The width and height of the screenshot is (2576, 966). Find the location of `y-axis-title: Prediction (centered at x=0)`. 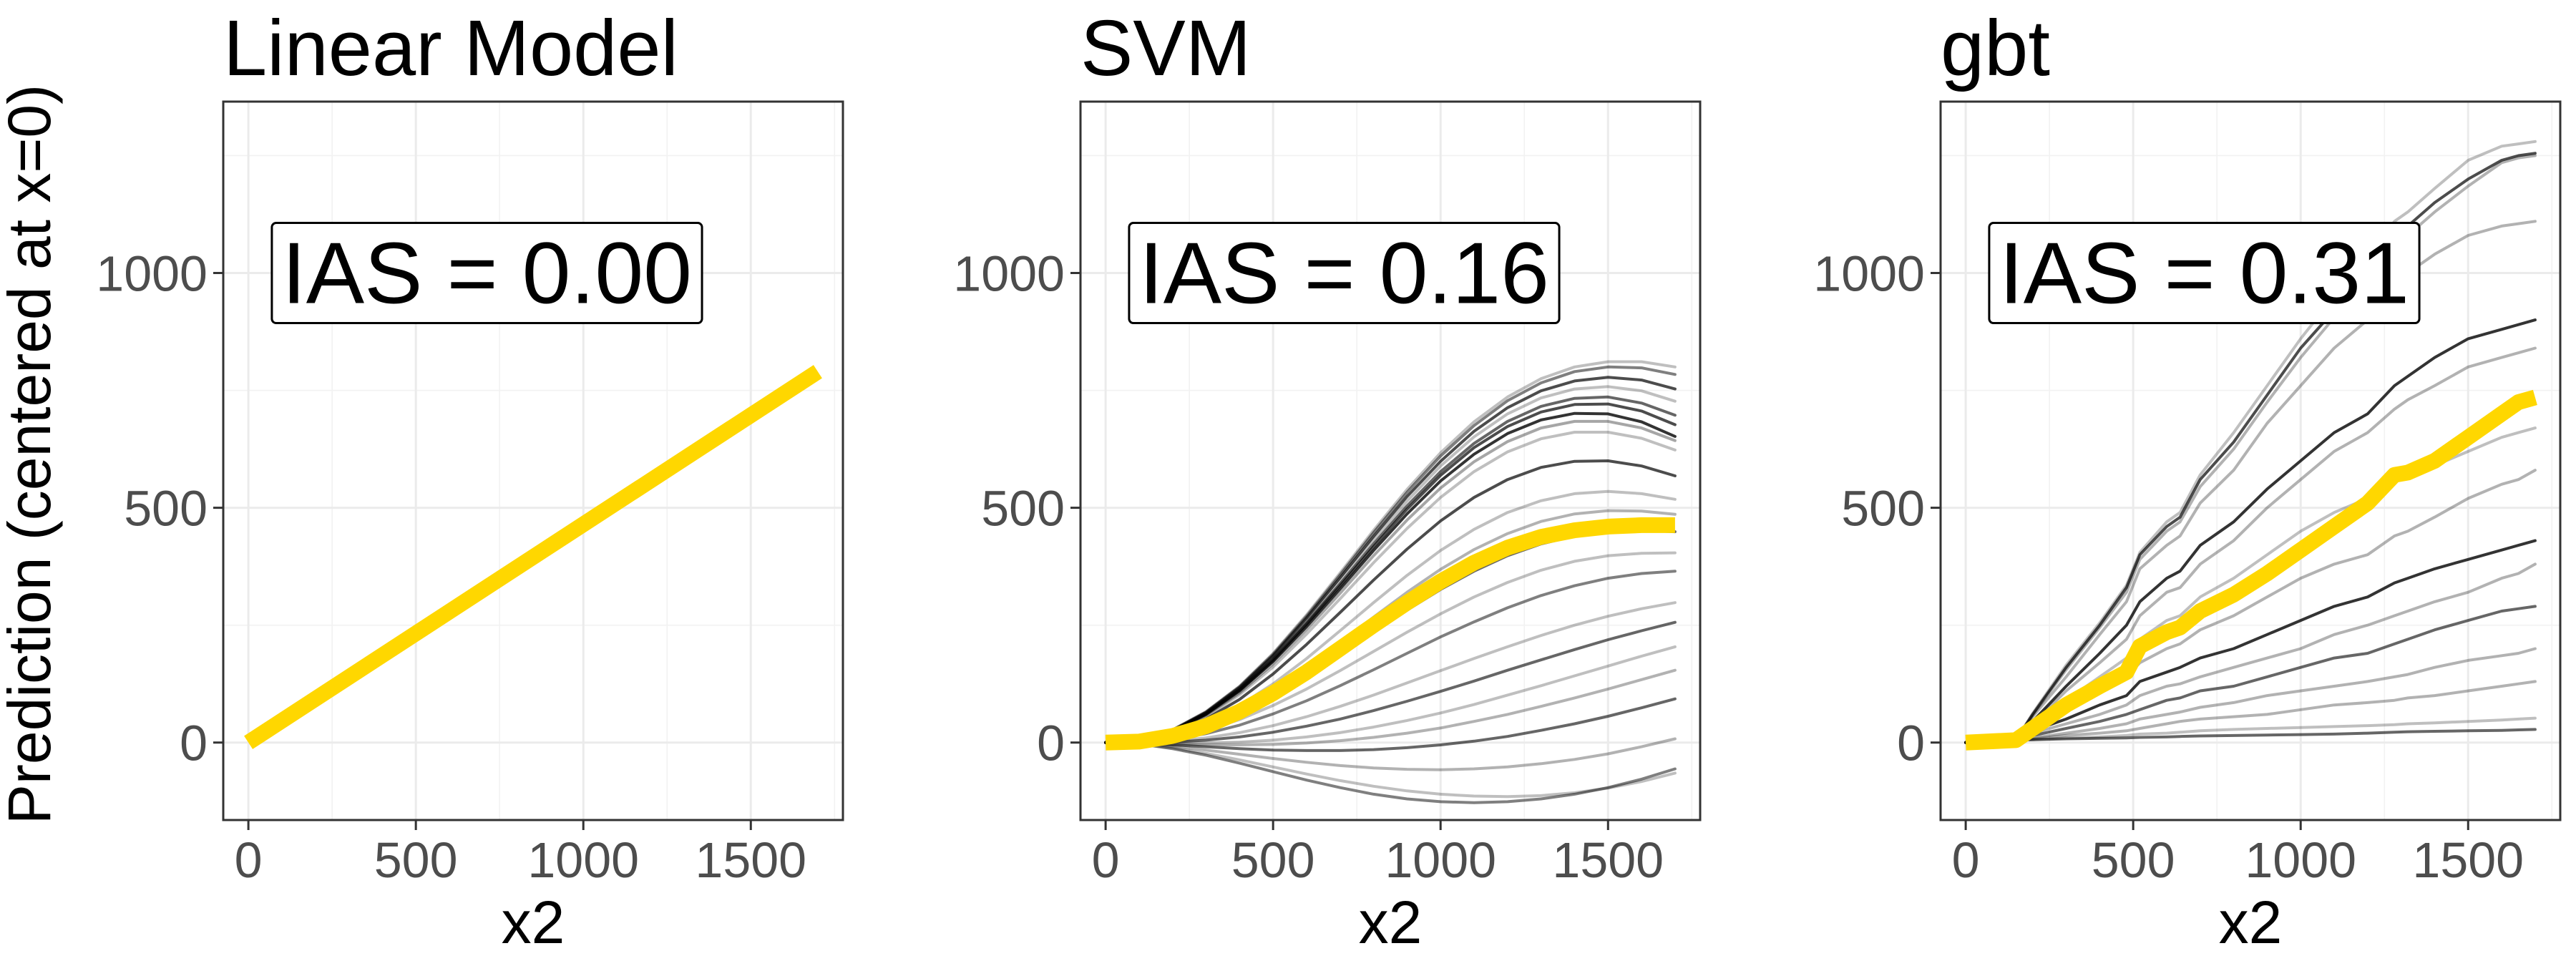

y-axis-title: Prediction (centered at x=0) is located at coordinates (31, 454).